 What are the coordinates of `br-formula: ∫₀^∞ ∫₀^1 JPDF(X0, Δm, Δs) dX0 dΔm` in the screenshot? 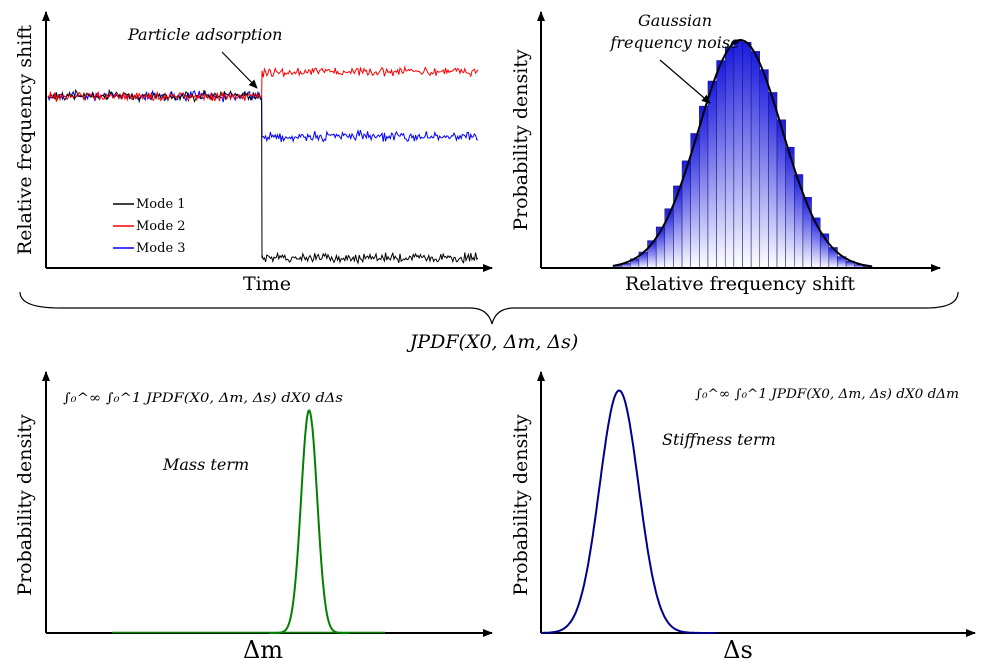 It's located at (827, 394).